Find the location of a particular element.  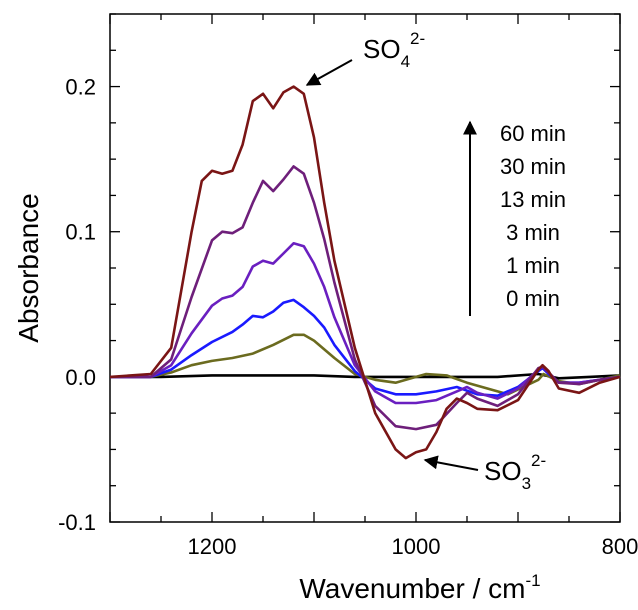

x-tick-label: 1000 is located at coordinates (416, 546).